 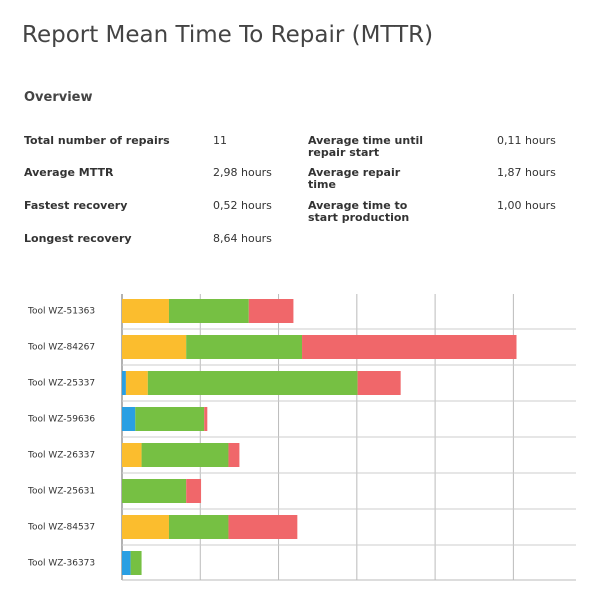 I want to click on stat-value: 11, so click(x=220, y=140).